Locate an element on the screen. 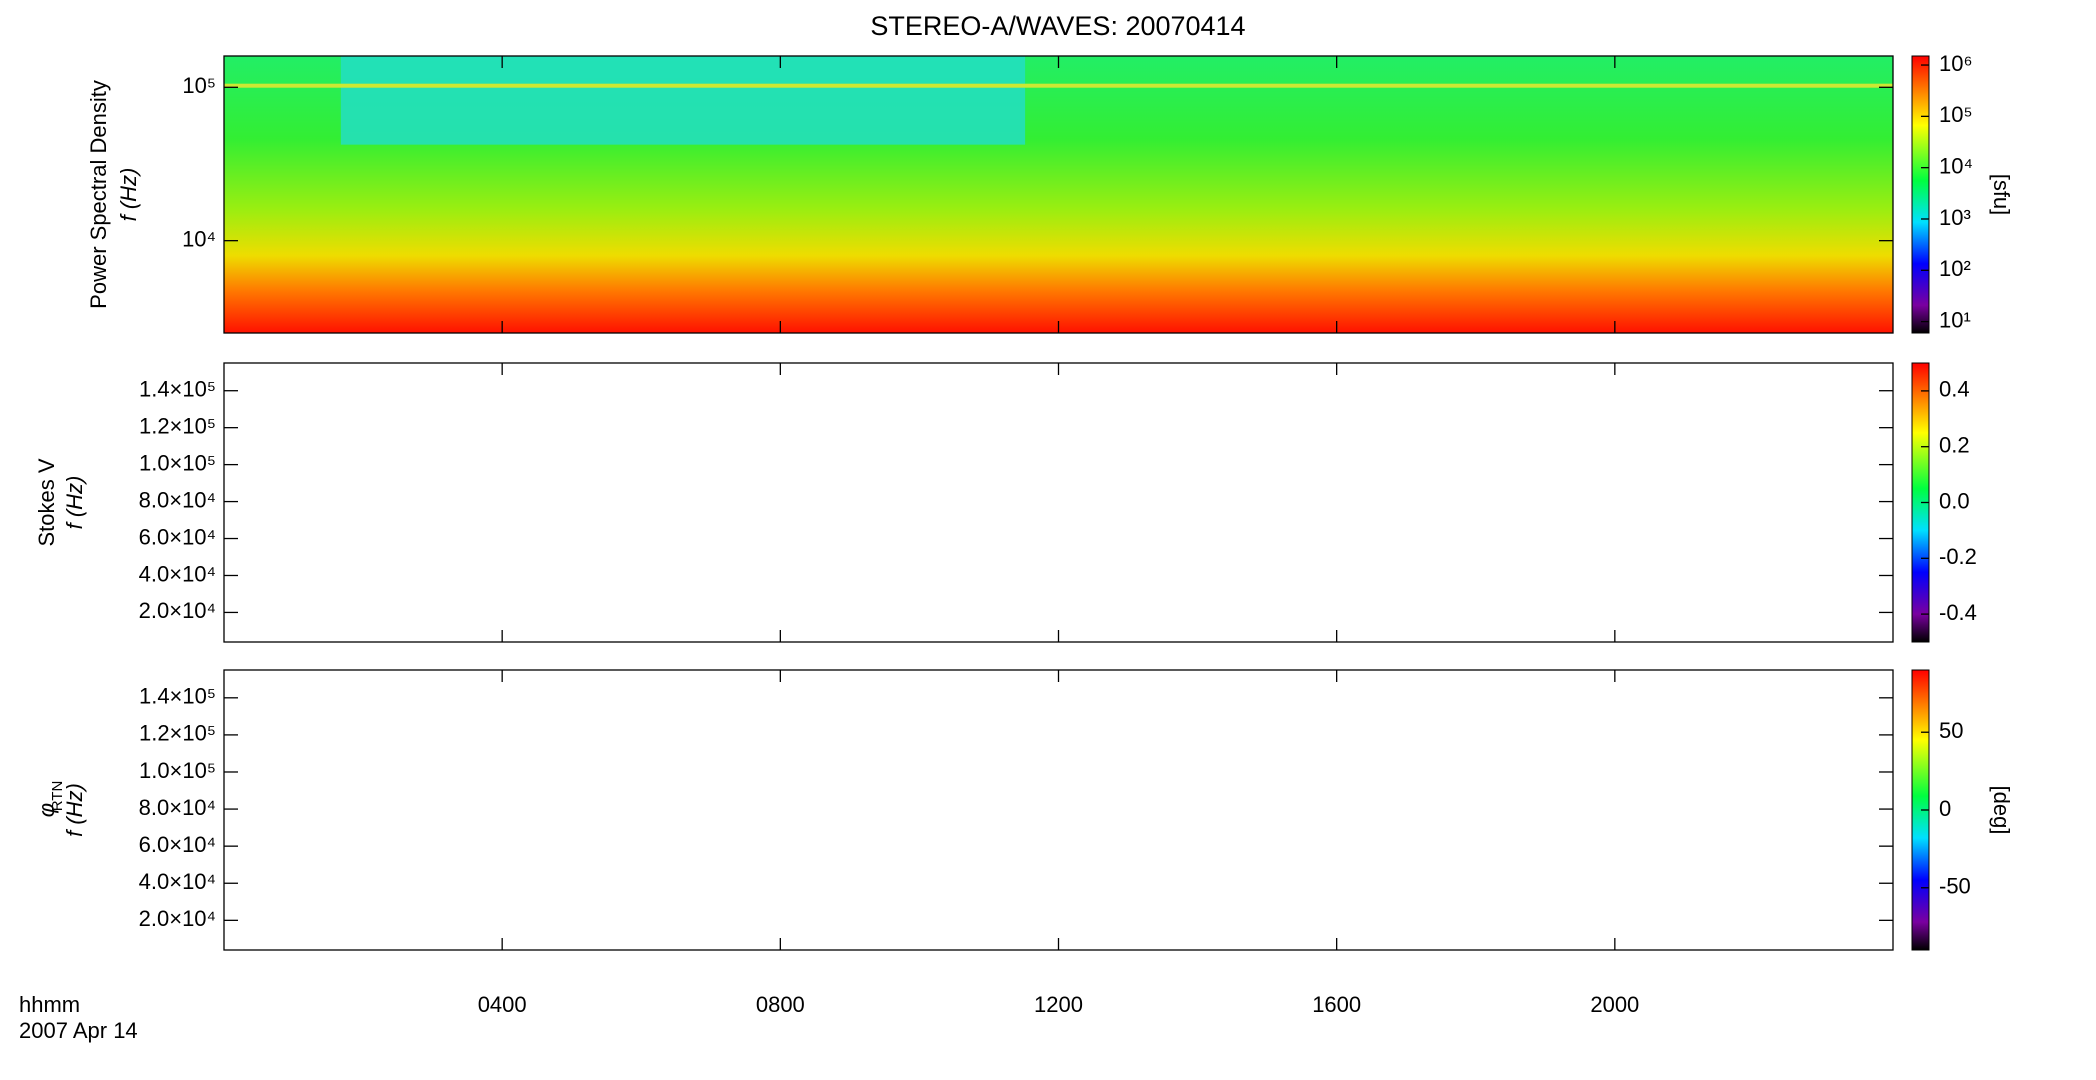 Image resolution: width=2096 pixels, height=1080 pixels. chart-title: STEREO-A/WAVES: 20070414 is located at coordinates (1057, 26).